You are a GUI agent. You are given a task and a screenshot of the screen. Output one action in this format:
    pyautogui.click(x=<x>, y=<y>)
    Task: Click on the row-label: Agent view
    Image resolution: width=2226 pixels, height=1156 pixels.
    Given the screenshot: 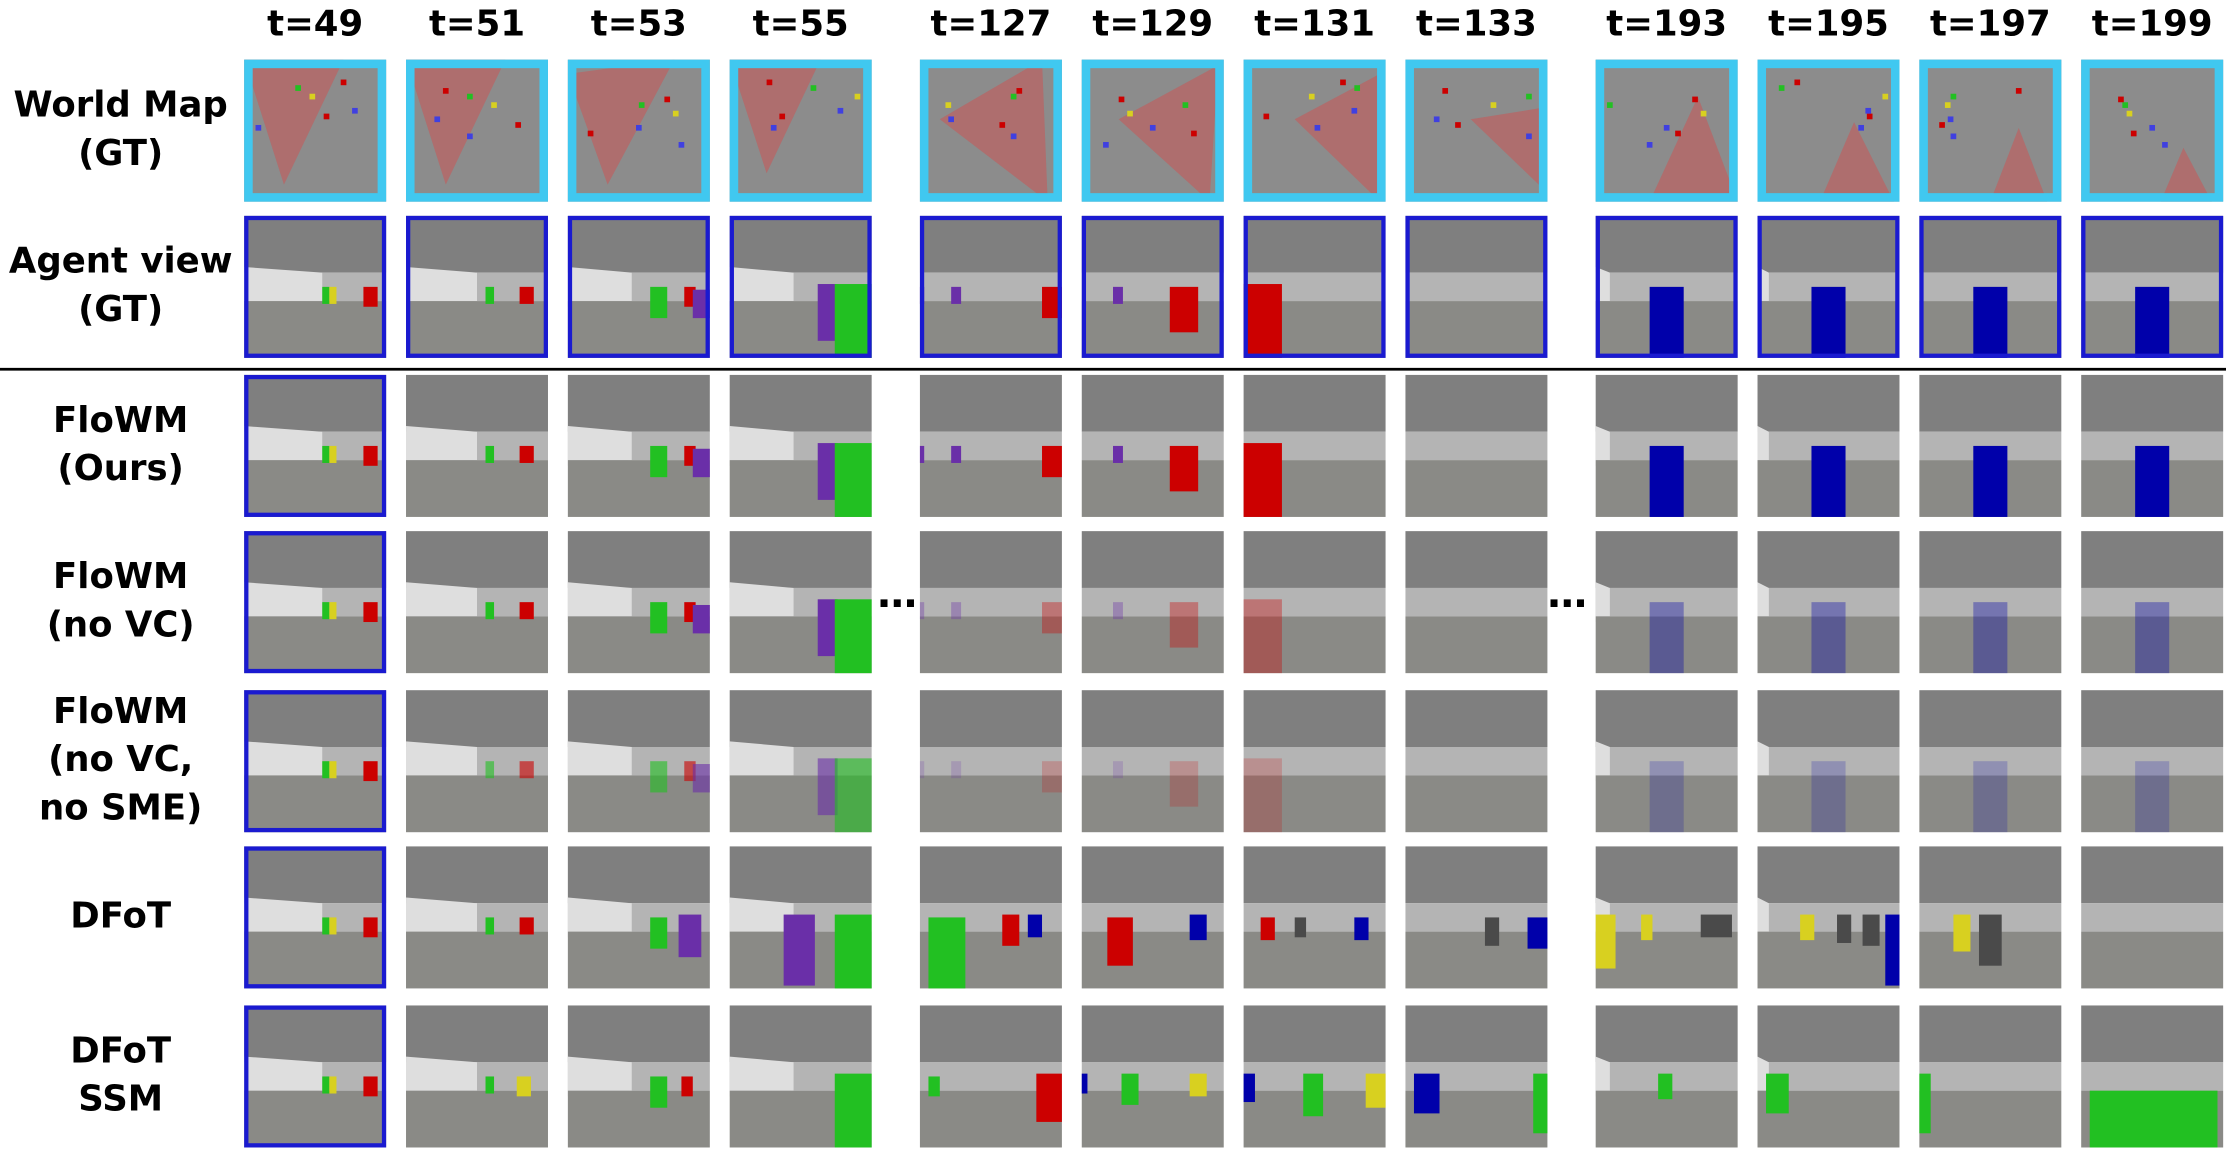 What is the action you would take?
    pyautogui.click(x=121, y=261)
    